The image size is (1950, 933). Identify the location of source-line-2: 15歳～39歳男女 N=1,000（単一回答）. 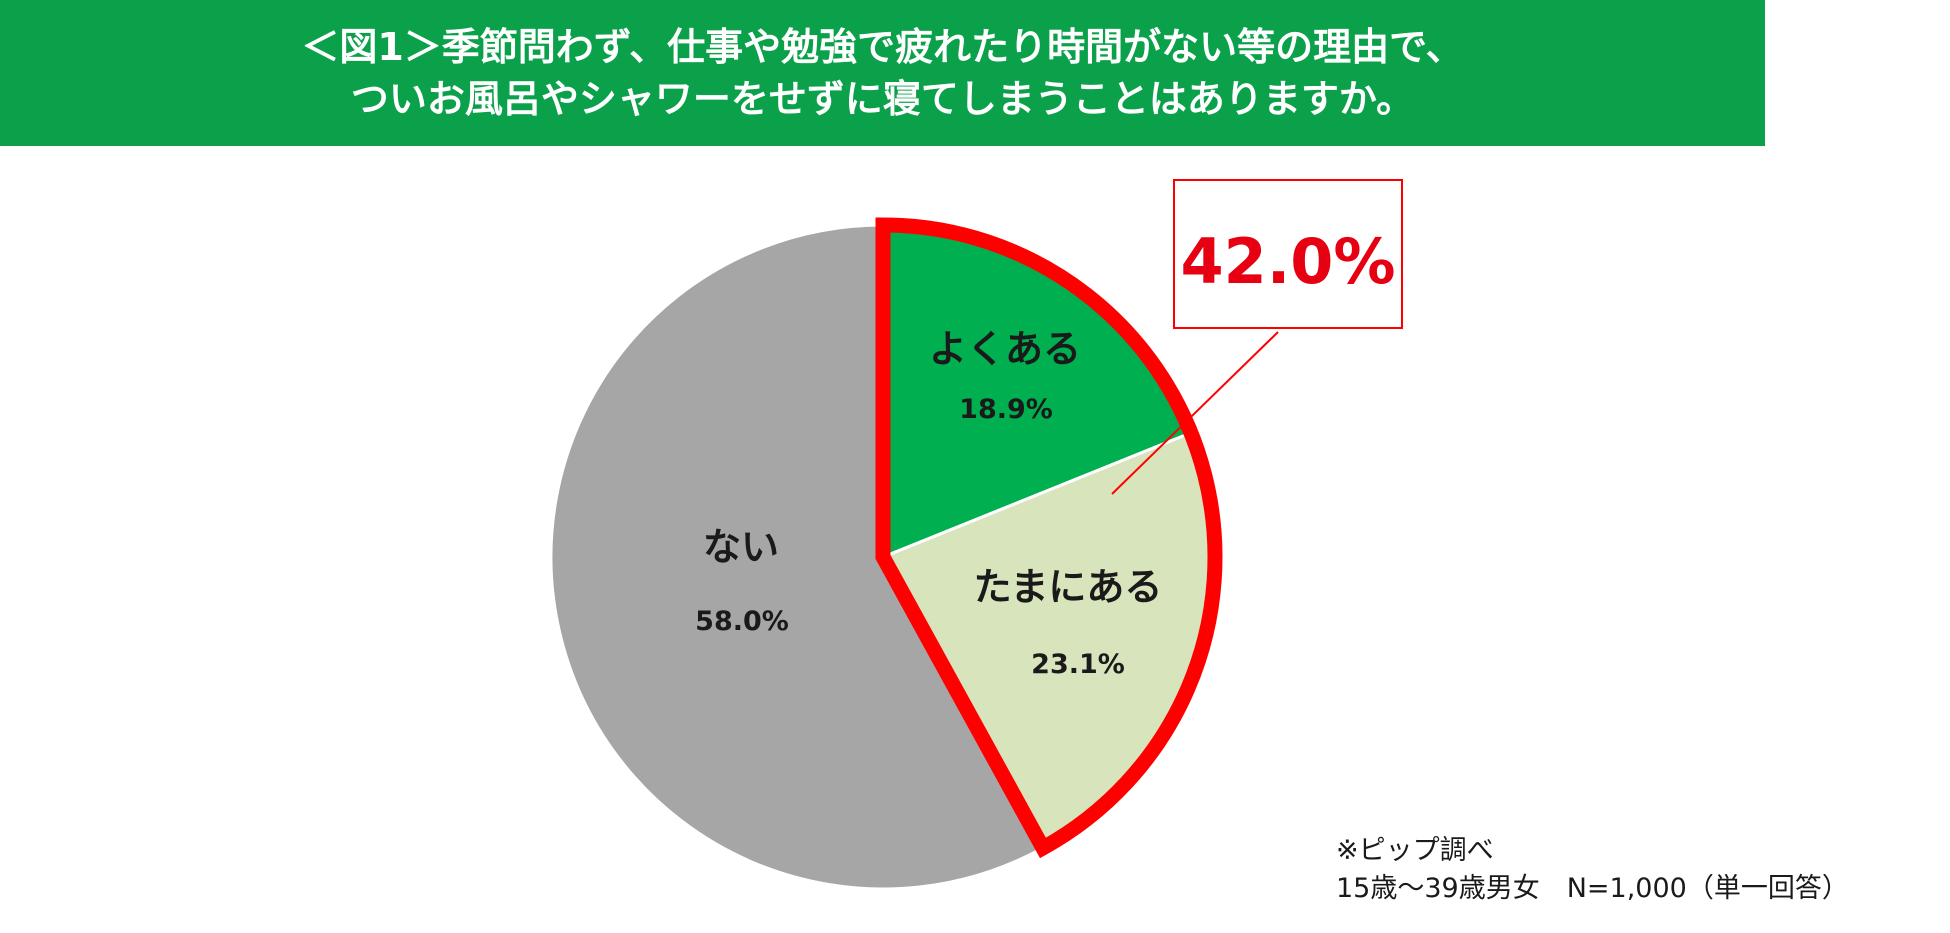
(1592, 888).